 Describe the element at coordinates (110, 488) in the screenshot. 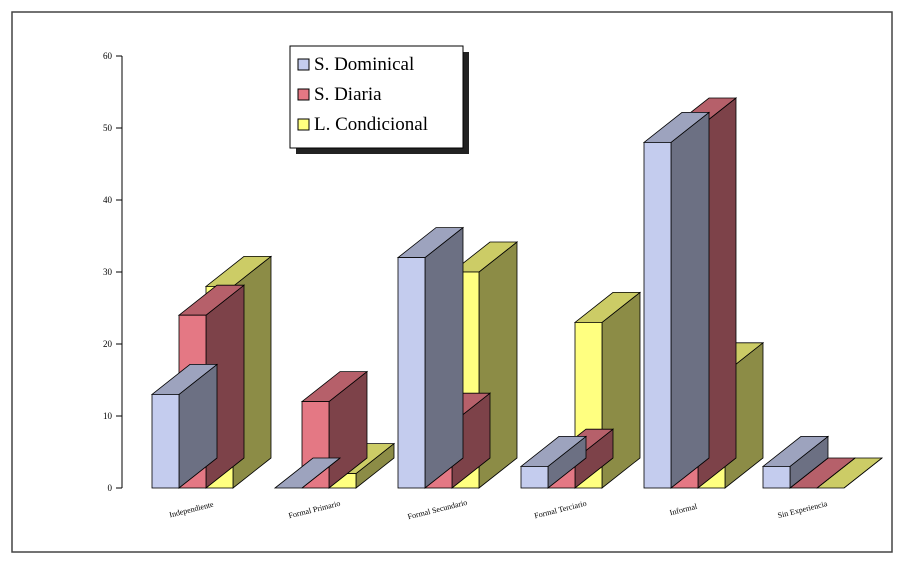

I see `y-tick-label: 0` at that location.